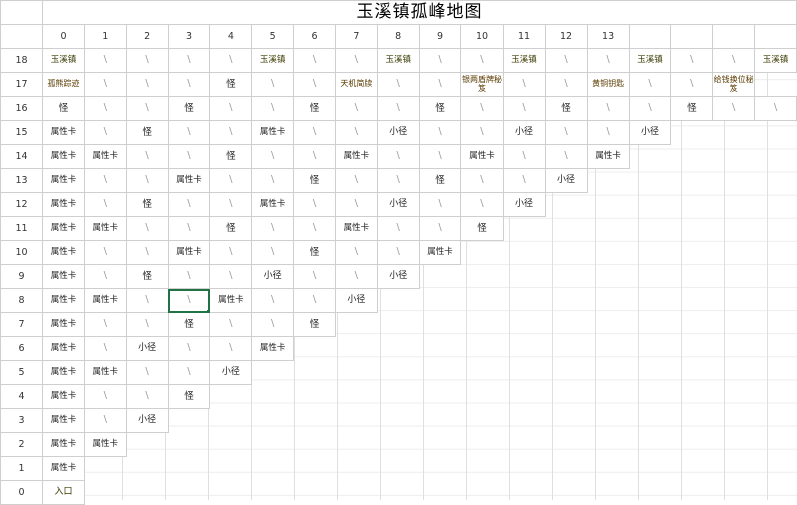 This screenshot has width=797, height=505. What do you see at coordinates (231, 36) in the screenshot?
I see `column-header-4: 4` at bounding box center [231, 36].